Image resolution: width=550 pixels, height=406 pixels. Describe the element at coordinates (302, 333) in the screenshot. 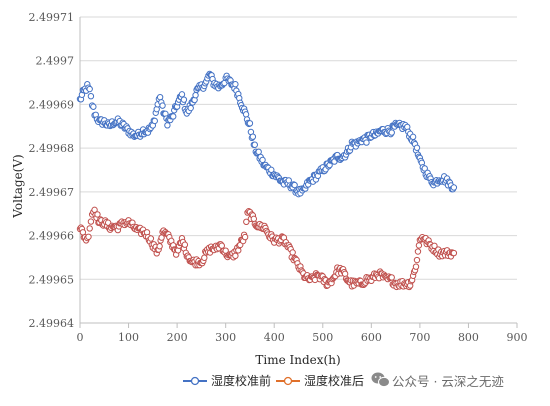

I see `x-axis-ticks: 0 100 200 300 400 500 600 700 800 900` at that location.